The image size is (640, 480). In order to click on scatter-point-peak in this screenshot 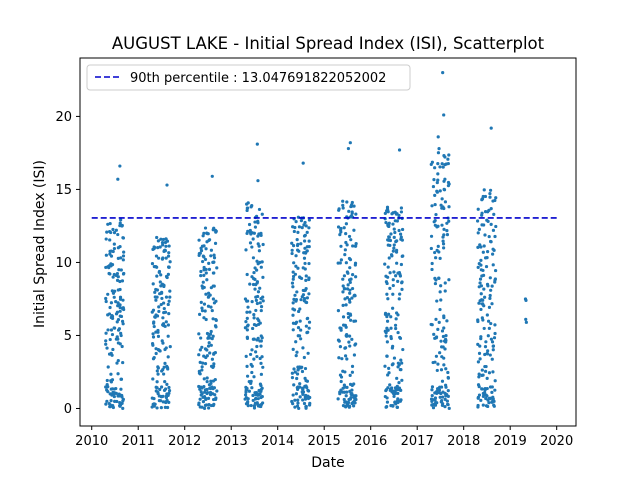, I will do `click(444, 115)`.